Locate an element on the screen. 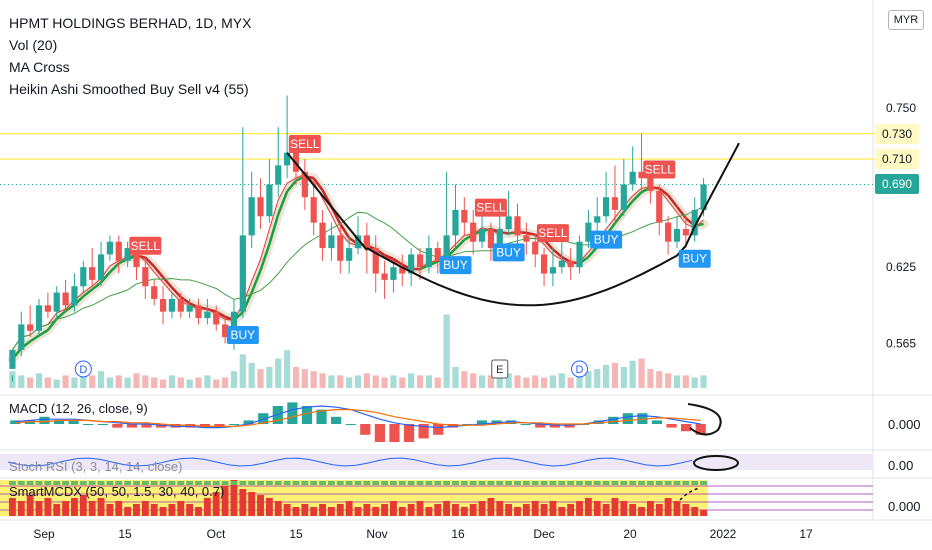 The image size is (932, 550). macd-pane-label: MACD (12, 26, close, 9) is located at coordinates (78, 408).